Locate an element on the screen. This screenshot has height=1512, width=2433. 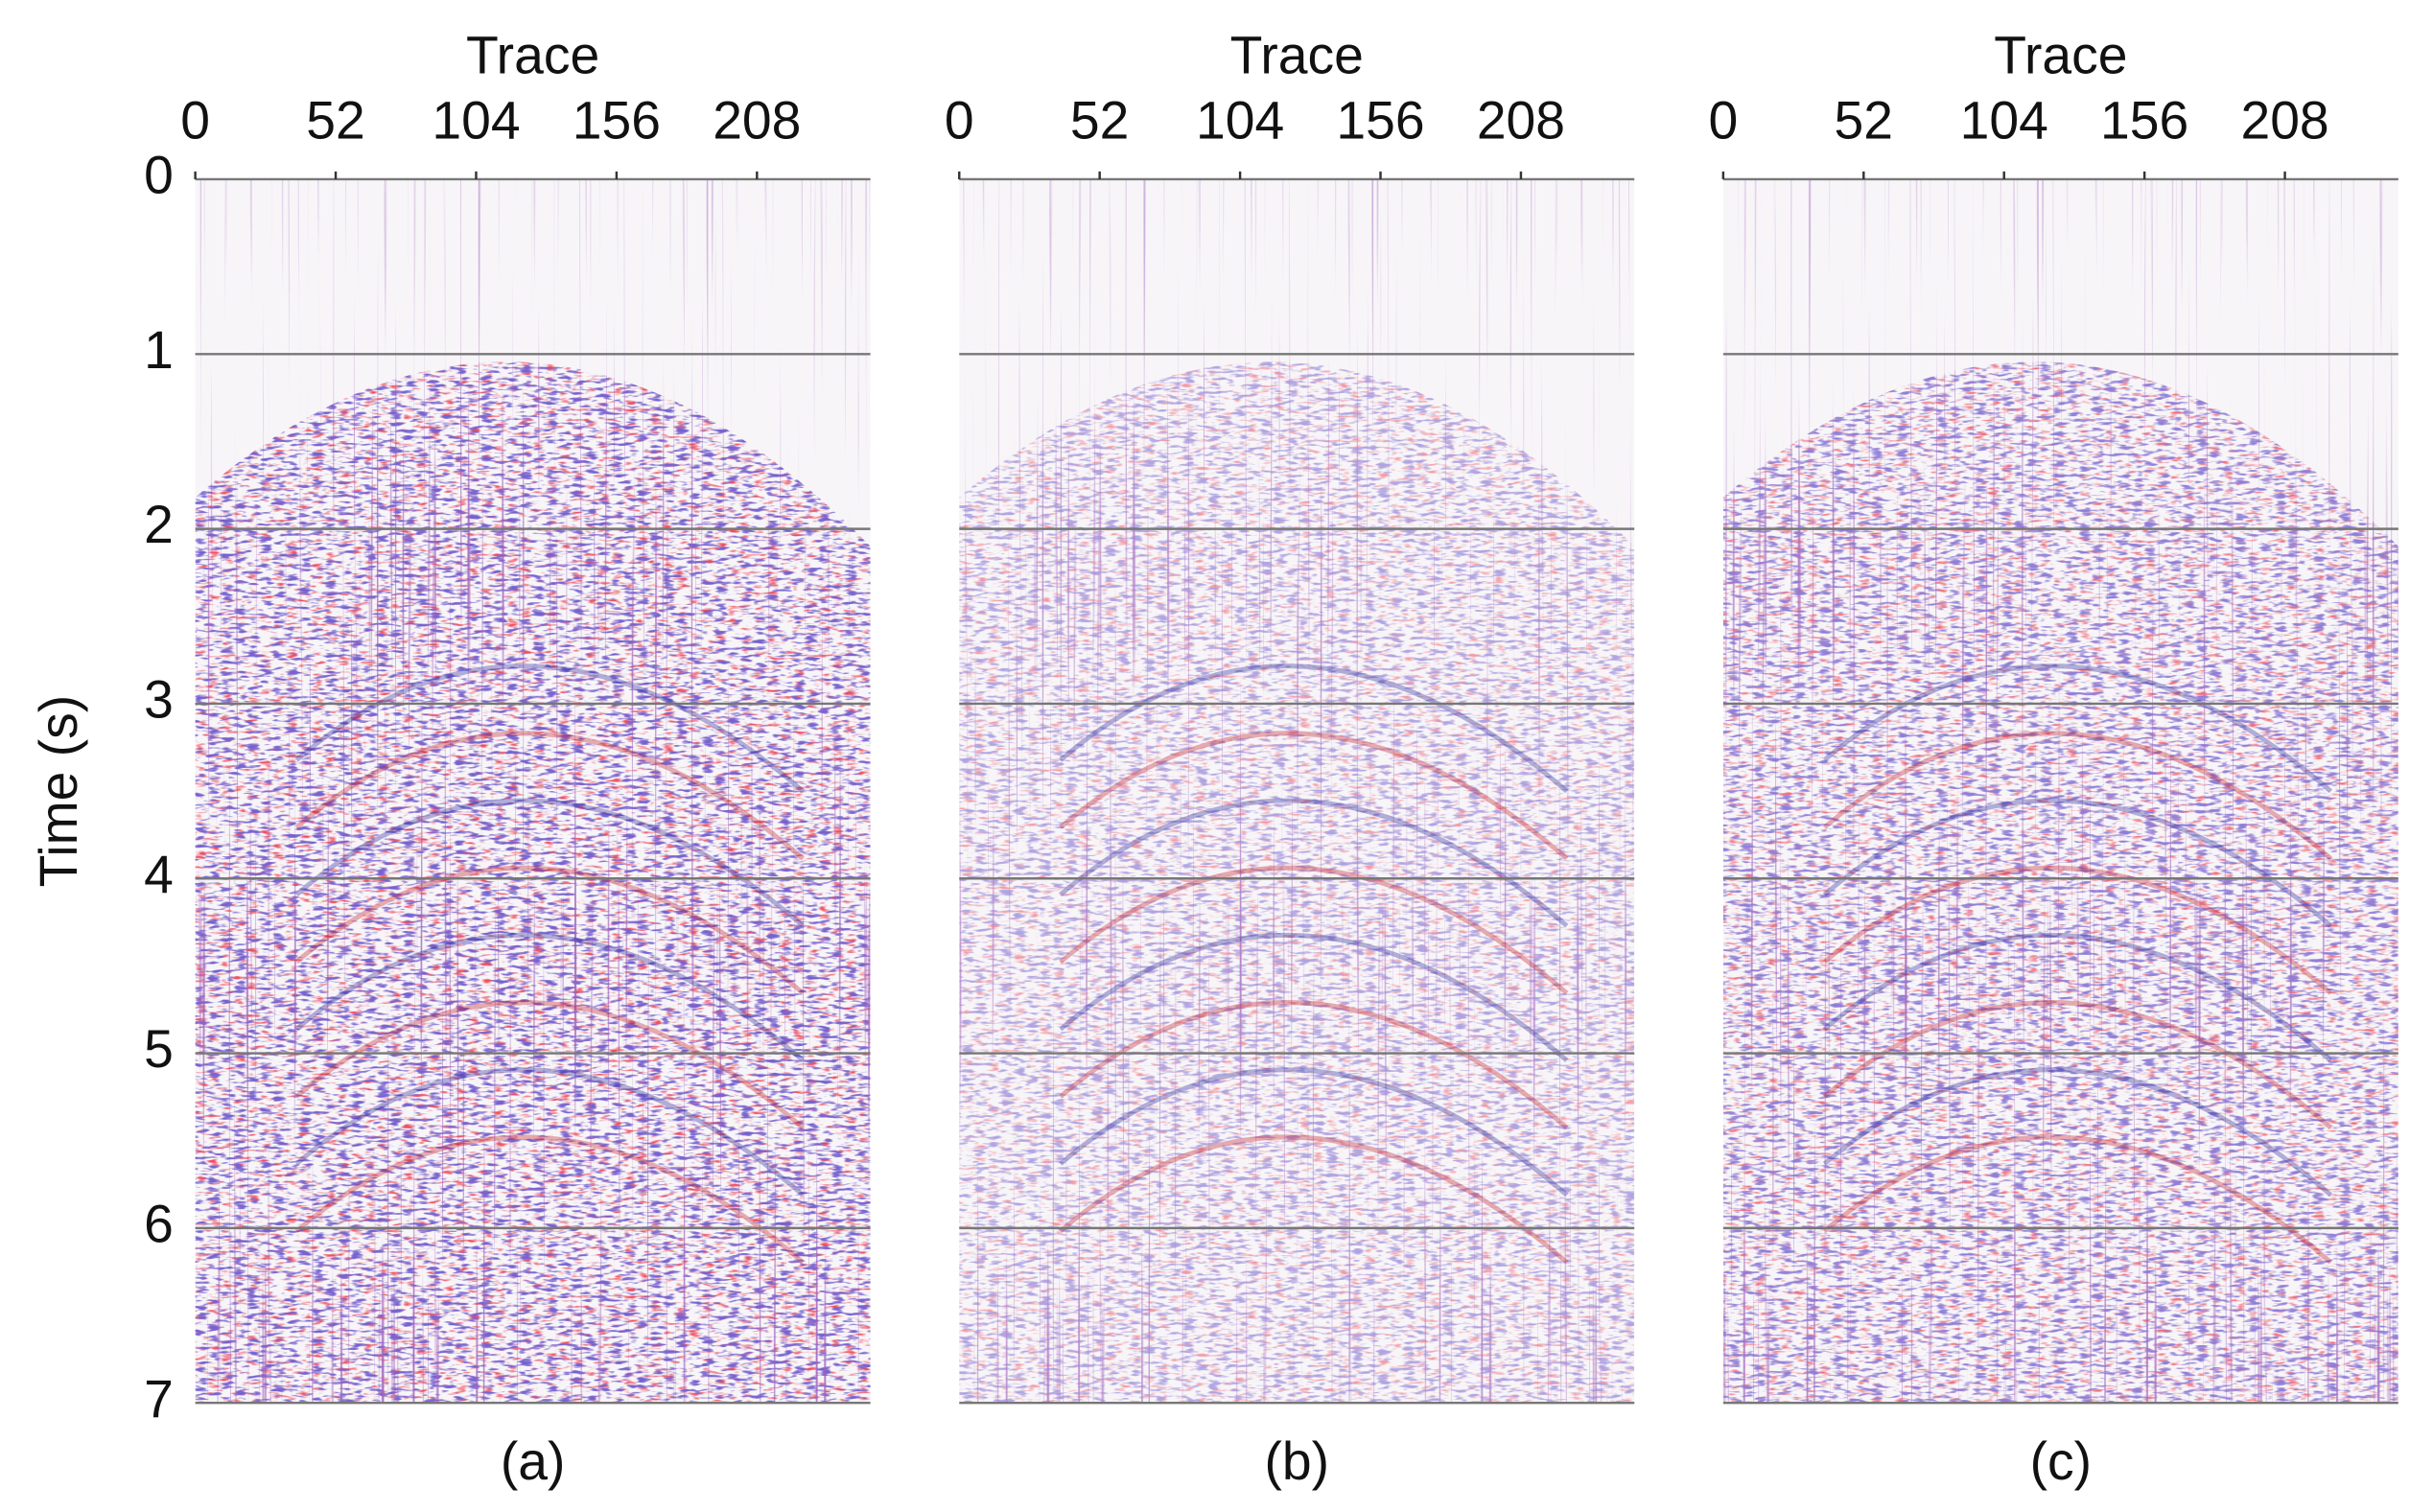
y-tick-label: 4 is located at coordinates (159, 874).